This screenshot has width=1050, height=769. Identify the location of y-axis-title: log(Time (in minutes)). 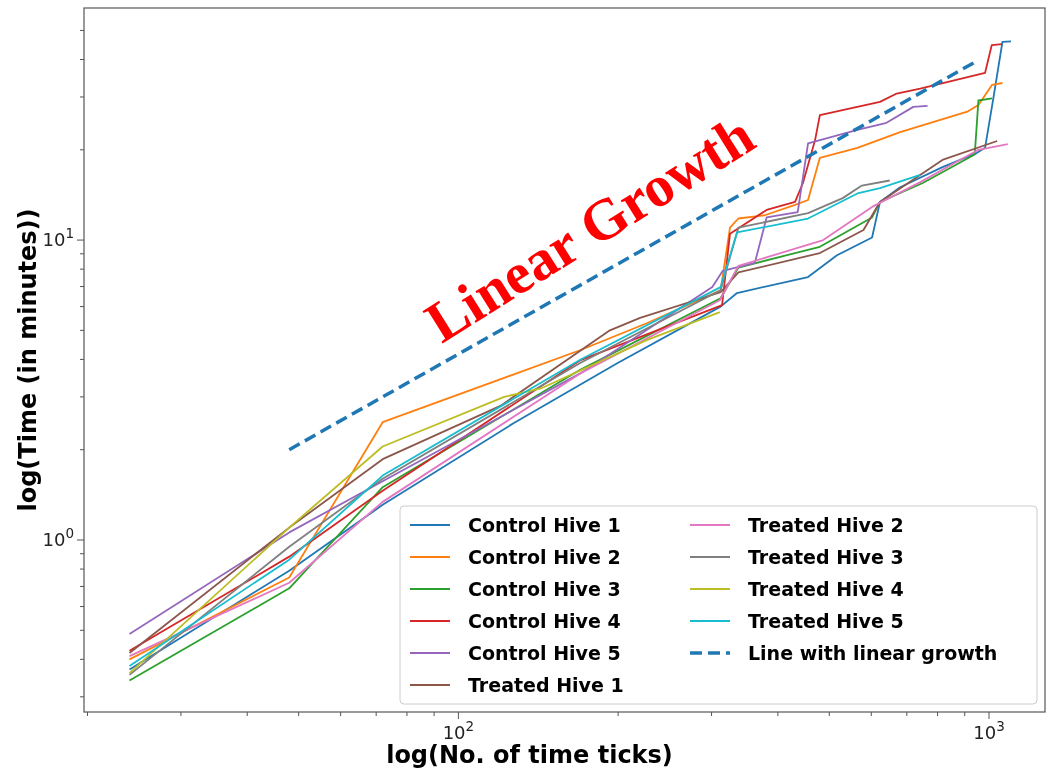
(28, 360).